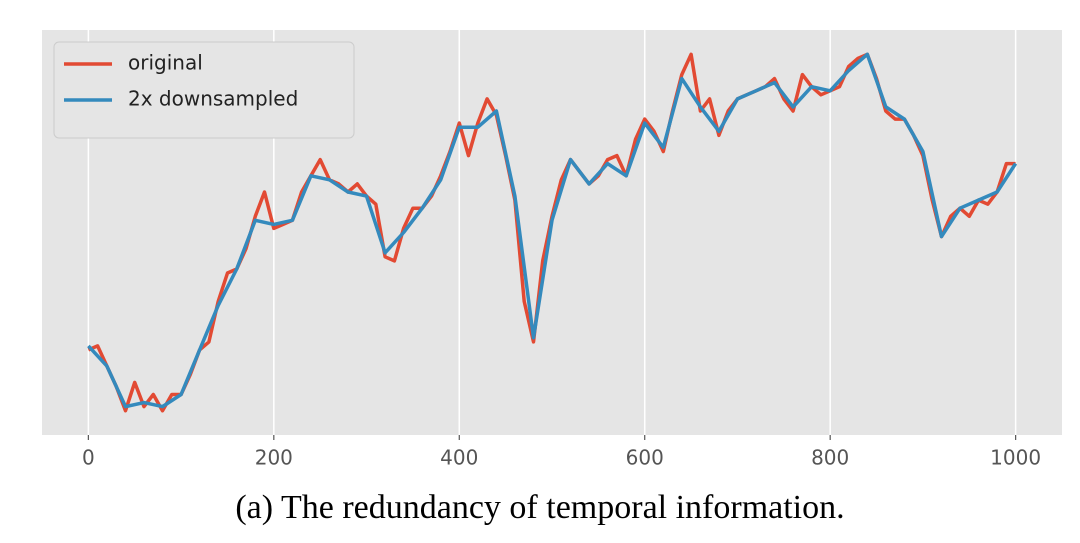 This screenshot has width=1080, height=543. Describe the element at coordinates (459, 458) in the screenshot. I see `x-tick-label: 400` at that location.